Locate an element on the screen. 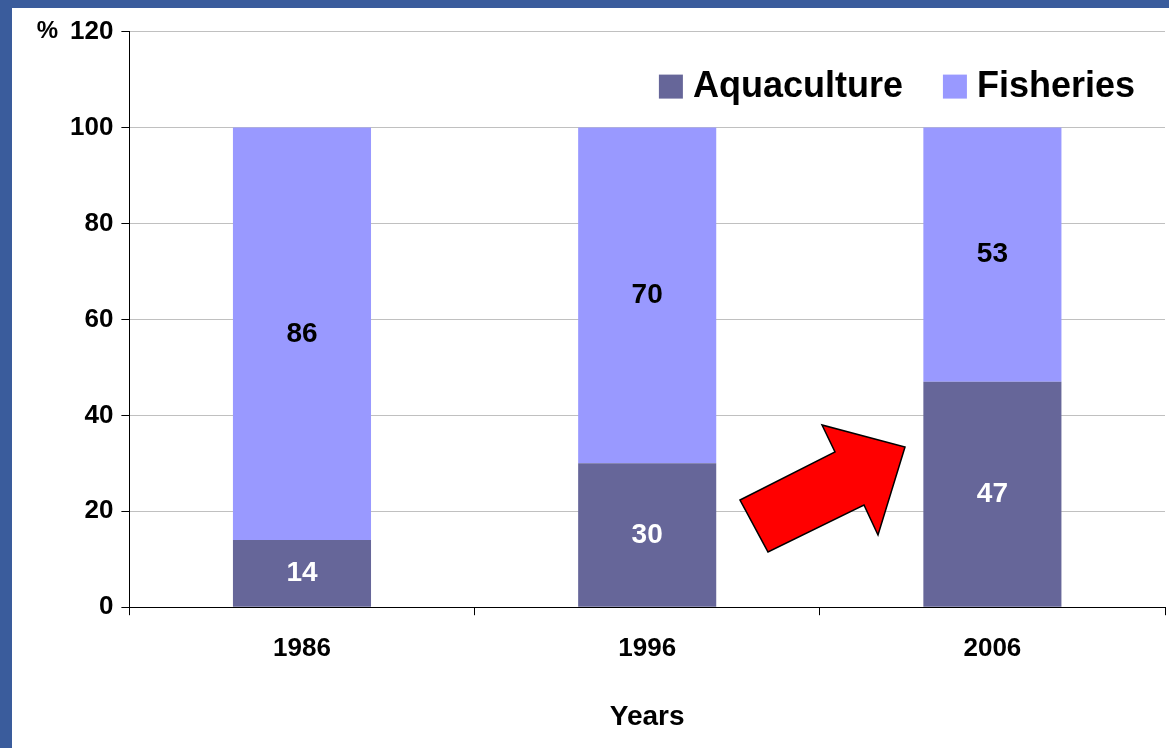 This screenshot has width=1169, height=748. y-tick-label: 120 is located at coordinates (91, 29).